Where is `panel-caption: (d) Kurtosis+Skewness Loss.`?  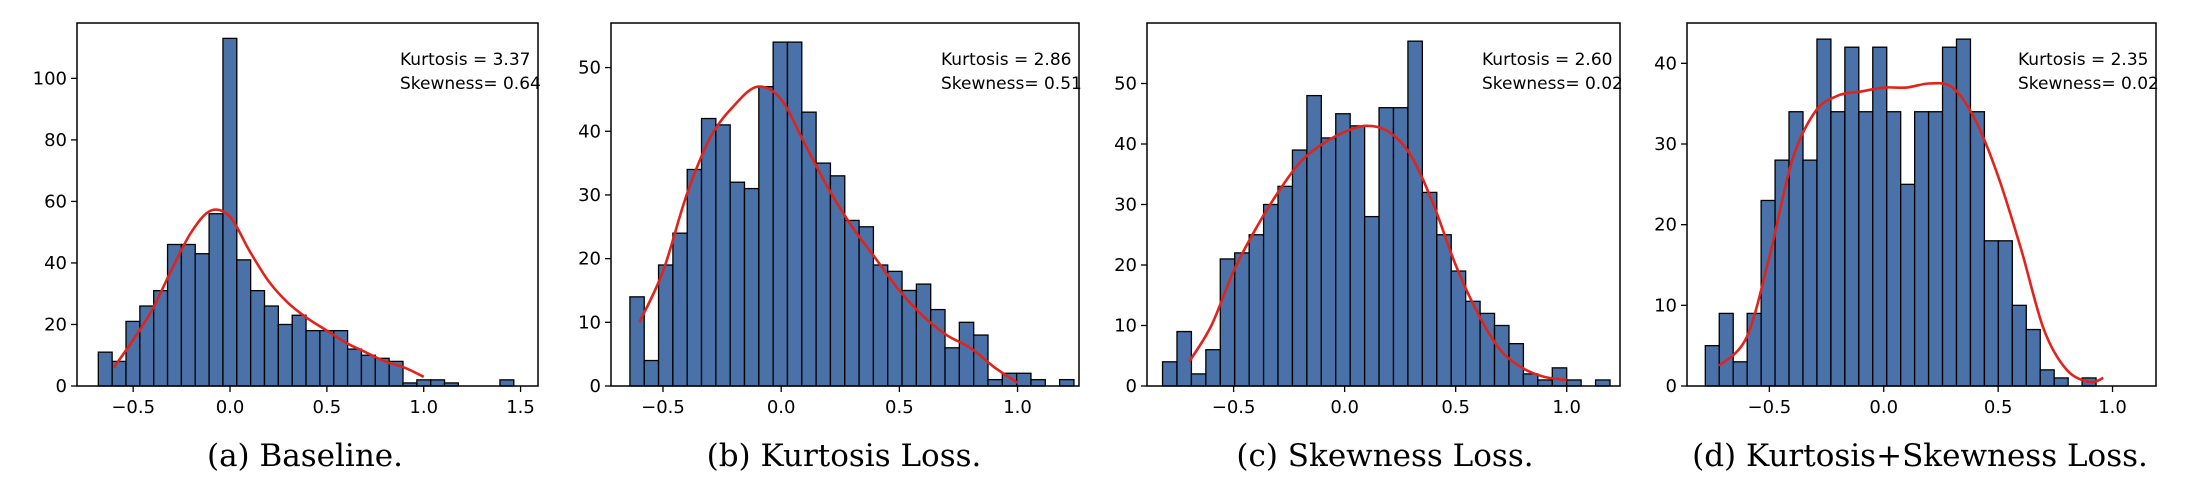 panel-caption: (d) Kurtosis+Skewness Loss. is located at coordinates (1920, 456).